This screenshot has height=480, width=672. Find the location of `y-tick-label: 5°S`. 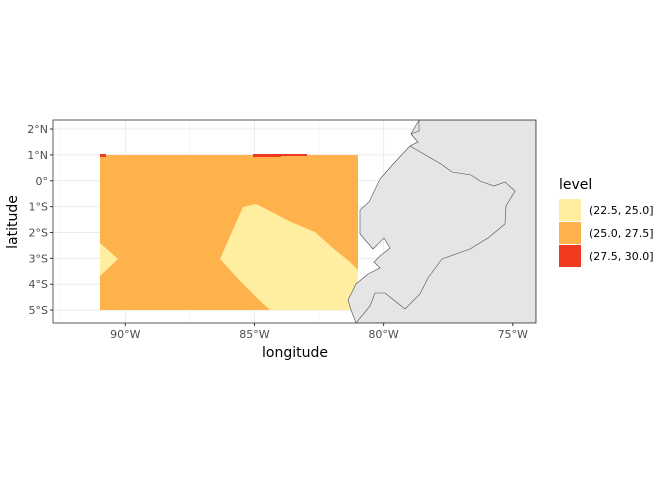

y-tick-label: 5°S is located at coordinates (38, 310).